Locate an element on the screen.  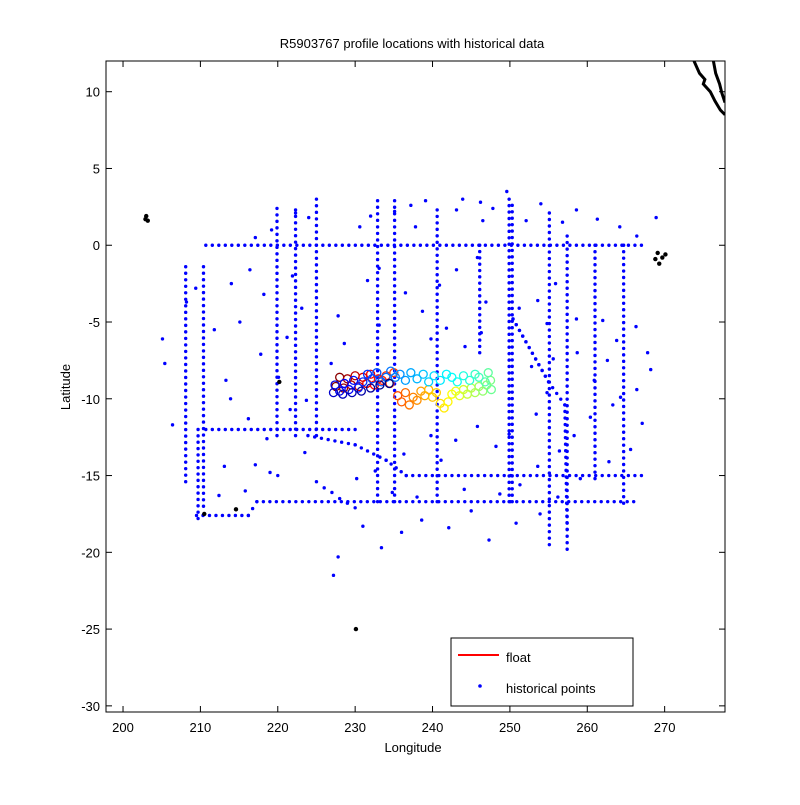
y-tick-label: -10 is located at coordinates (90, 399).